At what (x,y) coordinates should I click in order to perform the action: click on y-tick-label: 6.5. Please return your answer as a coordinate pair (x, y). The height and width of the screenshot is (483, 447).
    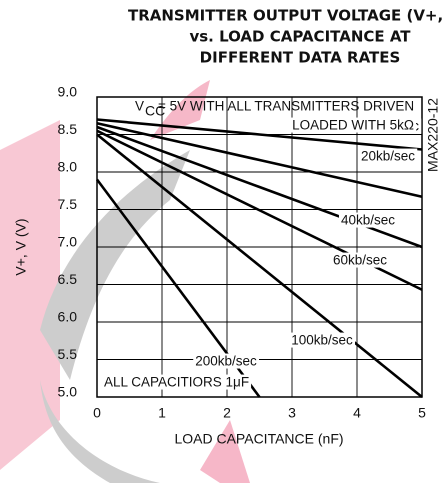
    Looking at the image, I should click on (68, 279).